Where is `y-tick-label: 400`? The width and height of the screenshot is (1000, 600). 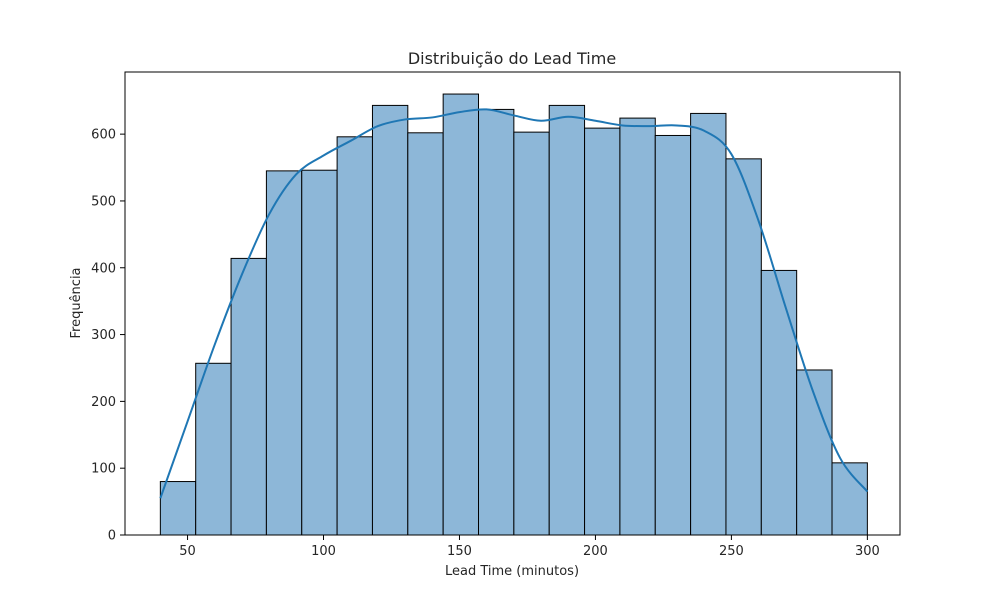
y-tick-label: 400 is located at coordinates (103, 268).